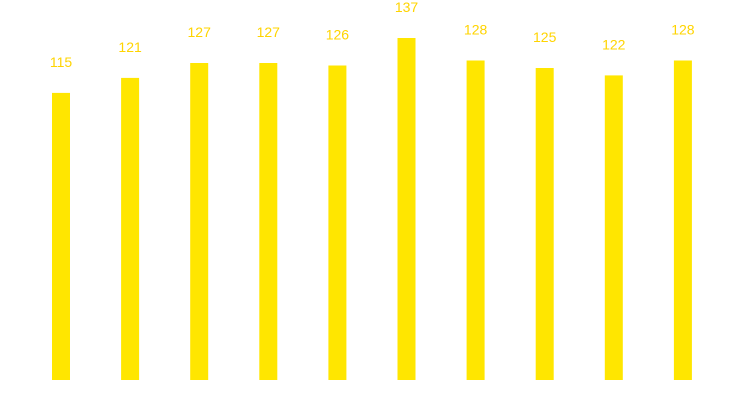 This screenshot has height=420, width=755. Describe the element at coordinates (614, 44) in the screenshot. I see `bar-value-label-9: 122` at that location.